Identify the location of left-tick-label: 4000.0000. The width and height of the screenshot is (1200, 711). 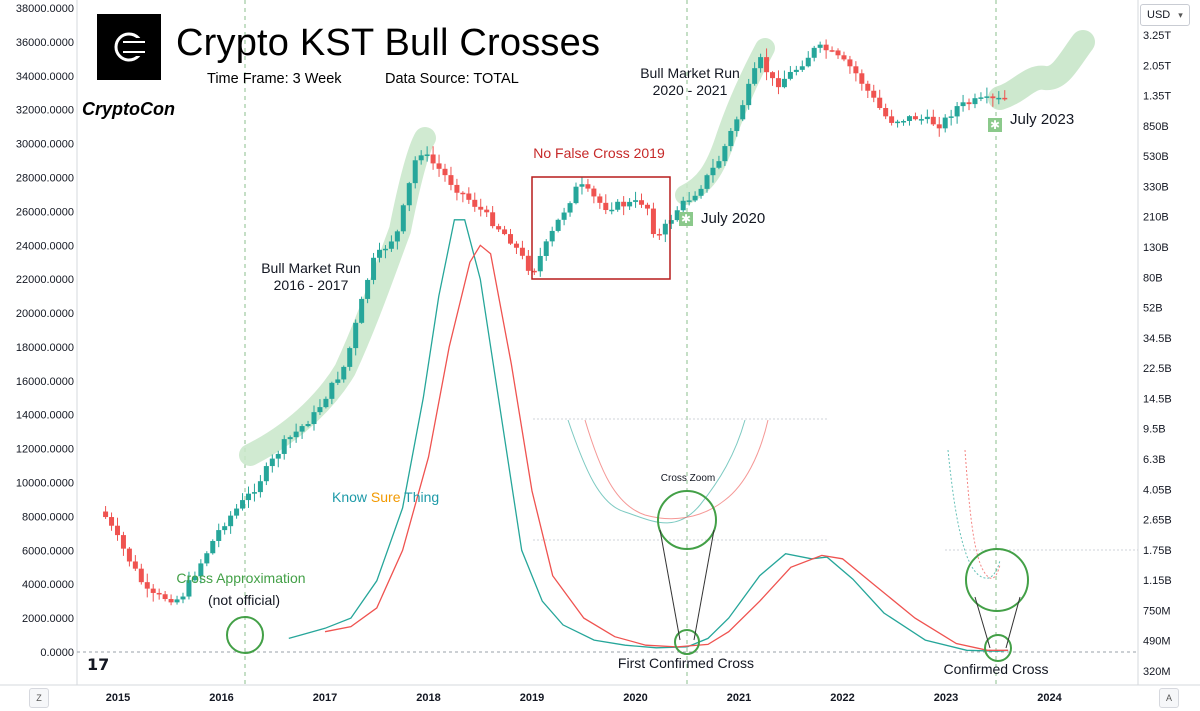
(48, 585).